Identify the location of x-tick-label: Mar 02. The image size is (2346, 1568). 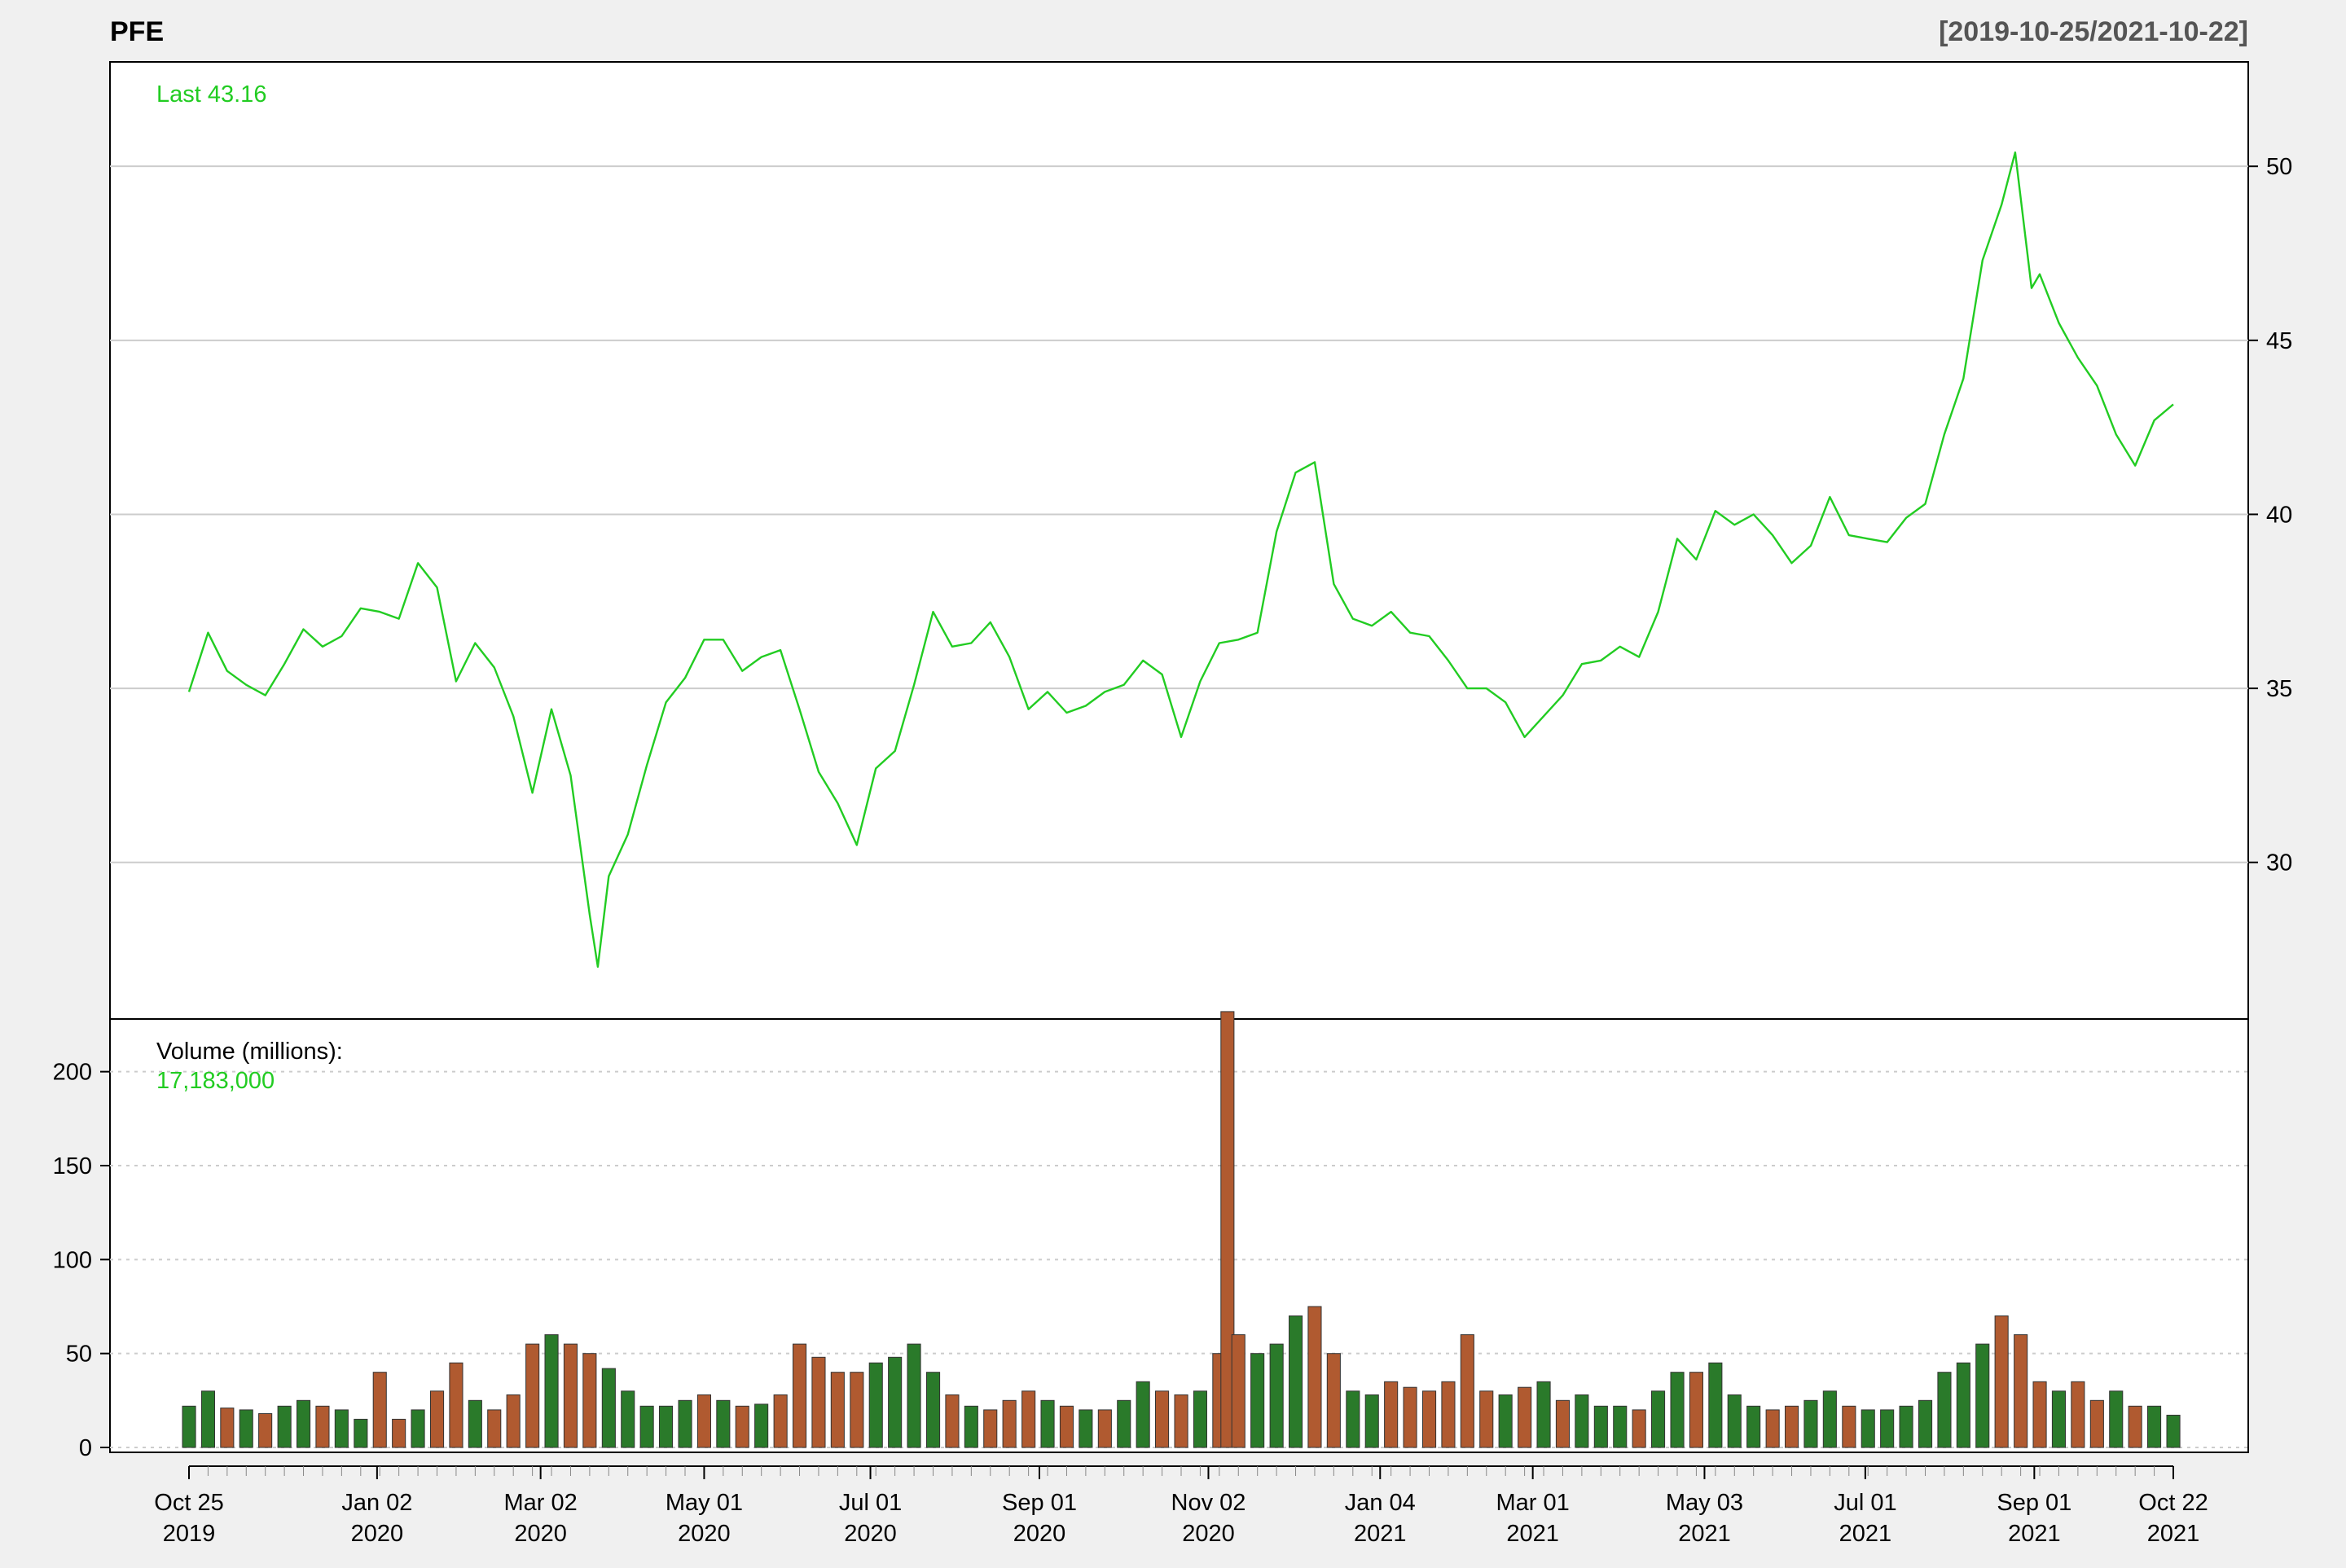
(541, 1503).